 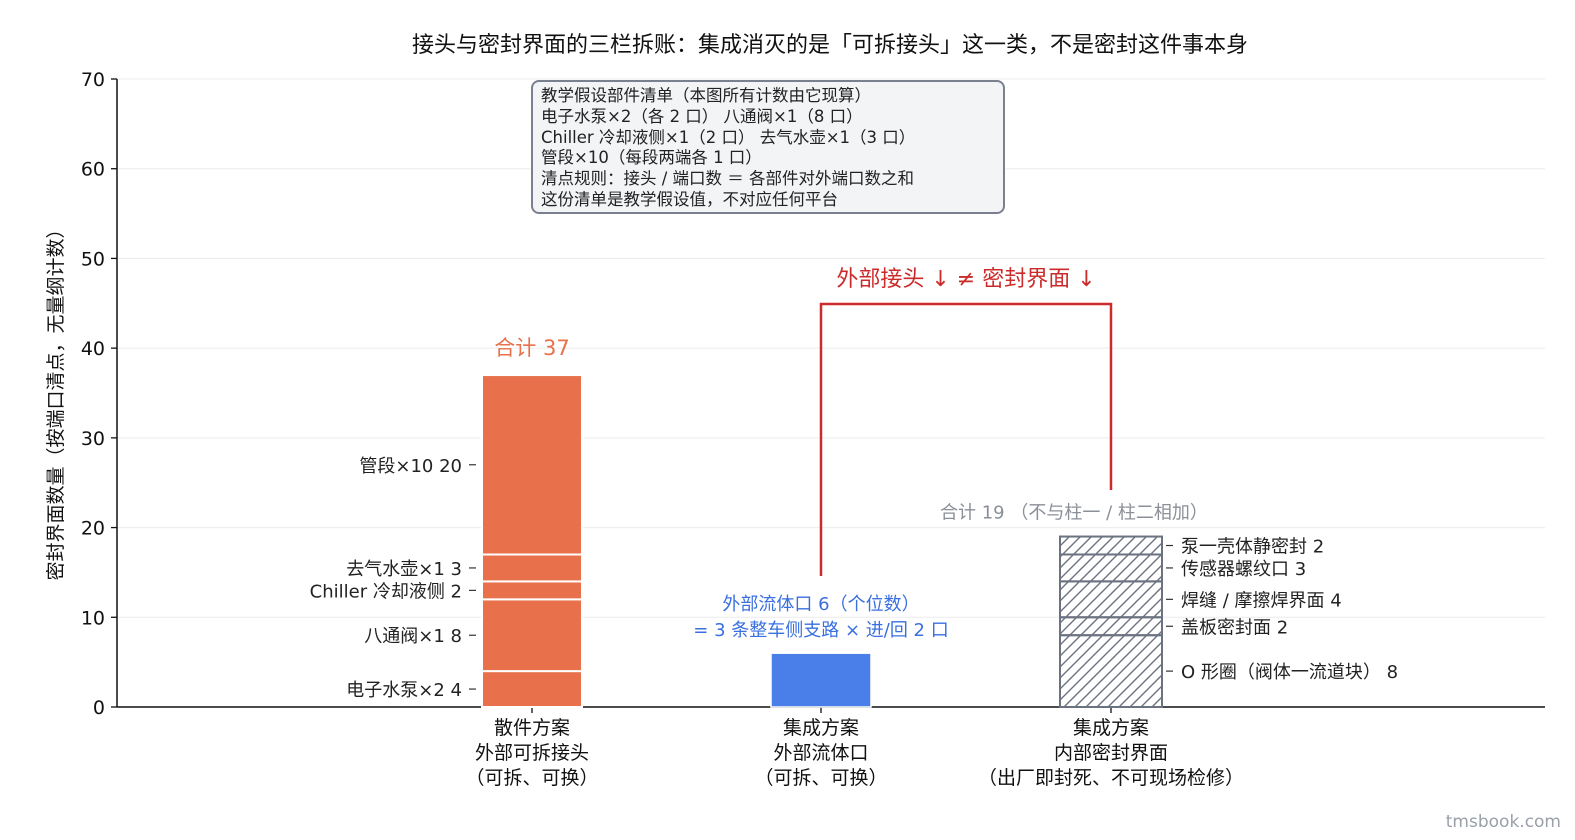 I want to click on cat2-line2: 外部流体口, so click(x=820, y=753).